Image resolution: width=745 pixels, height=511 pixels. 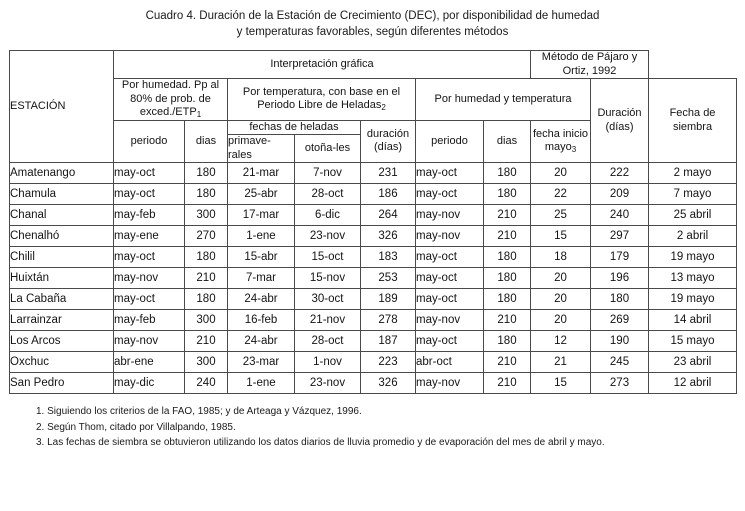 What do you see at coordinates (619, 383) in the screenshot?
I see `cell-pajaro-duracion: 273` at bounding box center [619, 383].